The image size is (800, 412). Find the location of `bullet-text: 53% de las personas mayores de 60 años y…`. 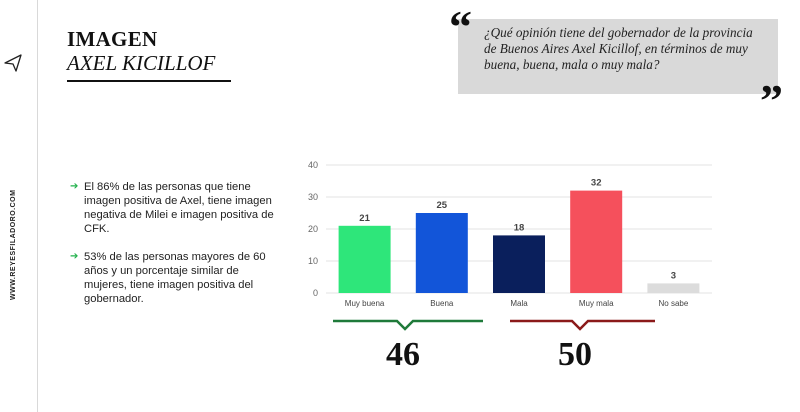

bullet-text: 53% de las personas mayores de 60 años y… is located at coordinates (175, 278).